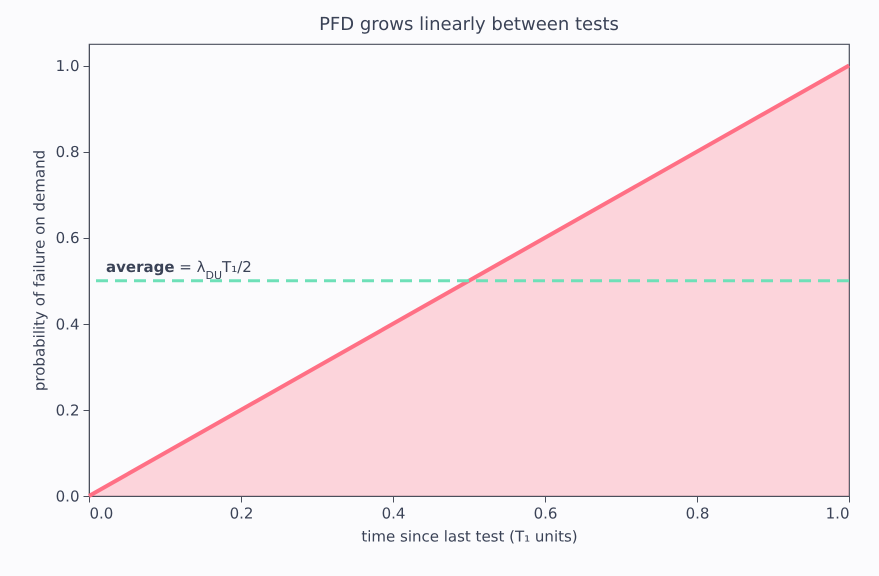 This screenshot has width=879, height=576. What do you see at coordinates (68, 238) in the screenshot?
I see `y-tick-label: 0.6` at bounding box center [68, 238].